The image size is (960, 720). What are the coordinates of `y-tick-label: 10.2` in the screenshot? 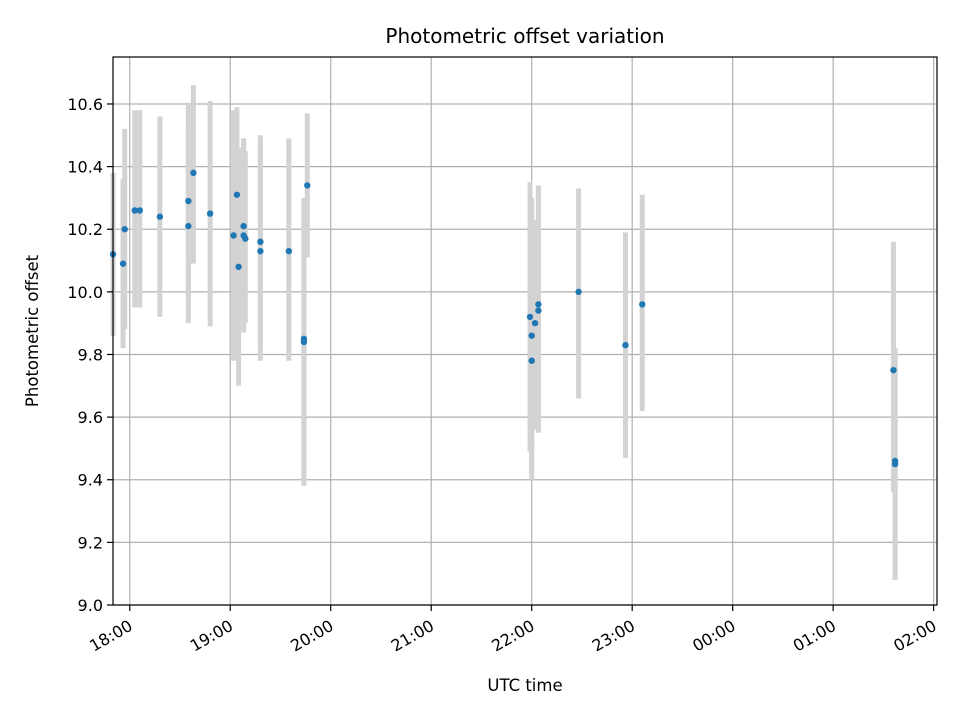 It's located at (85, 229).